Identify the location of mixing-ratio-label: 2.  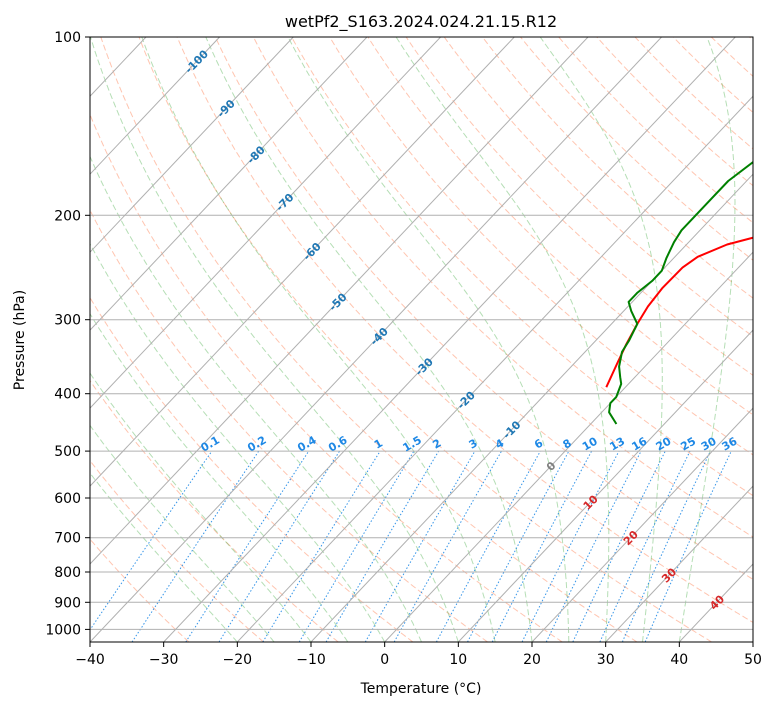
(436, 444).